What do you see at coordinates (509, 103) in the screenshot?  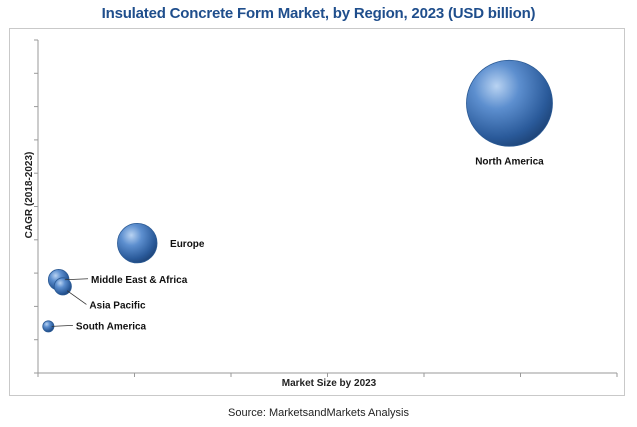 I see `bubble-north-america` at bounding box center [509, 103].